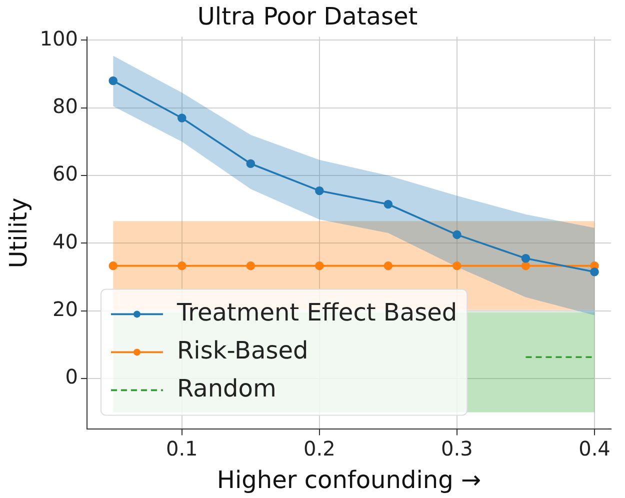 This screenshot has width=625, height=498. Describe the element at coordinates (457, 448) in the screenshot. I see `x-tick-label: 0.3` at that location.